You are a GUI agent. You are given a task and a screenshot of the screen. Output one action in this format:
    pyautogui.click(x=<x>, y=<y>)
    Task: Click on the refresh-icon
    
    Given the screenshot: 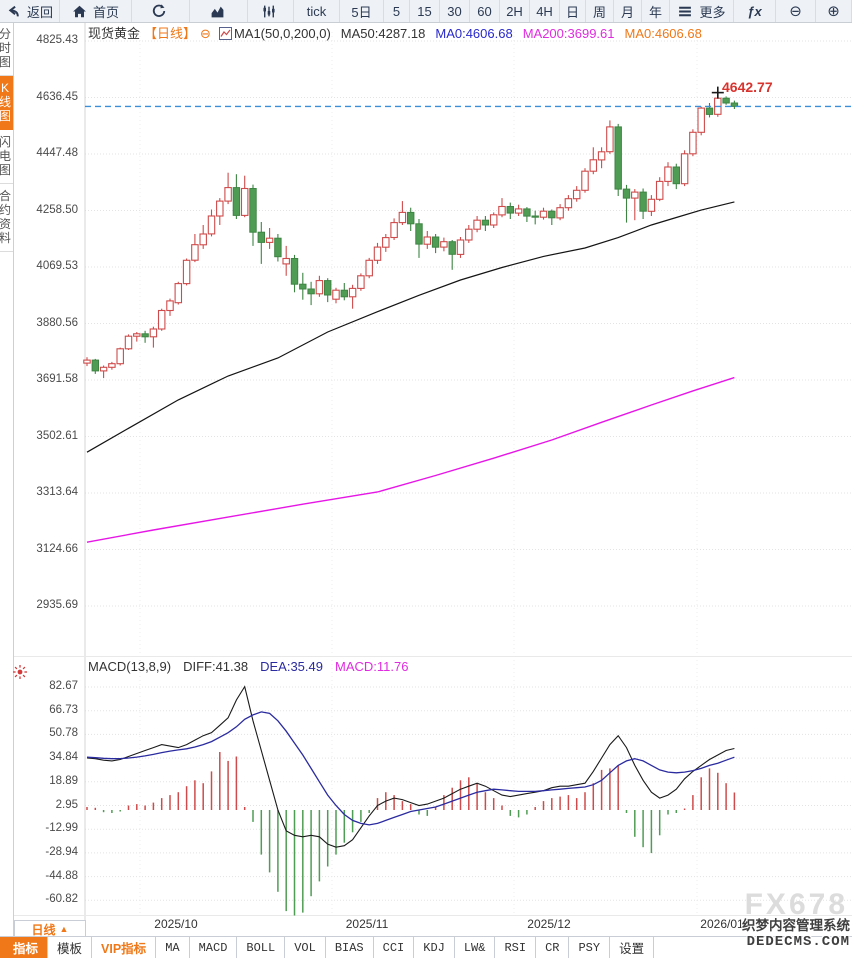 What is the action you would take?
    pyautogui.click(x=160, y=11)
    